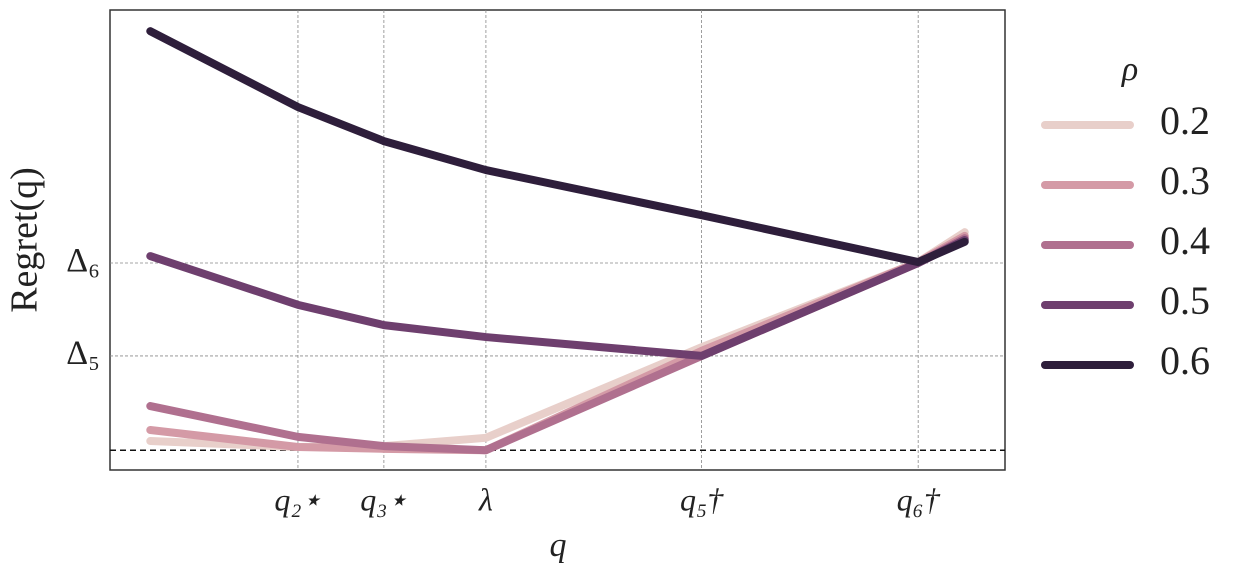 This screenshot has width=1245, height=588. Describe the element at coordinates (1129, 69) in the screenshot. I see `legend-title: ρ` at that location.